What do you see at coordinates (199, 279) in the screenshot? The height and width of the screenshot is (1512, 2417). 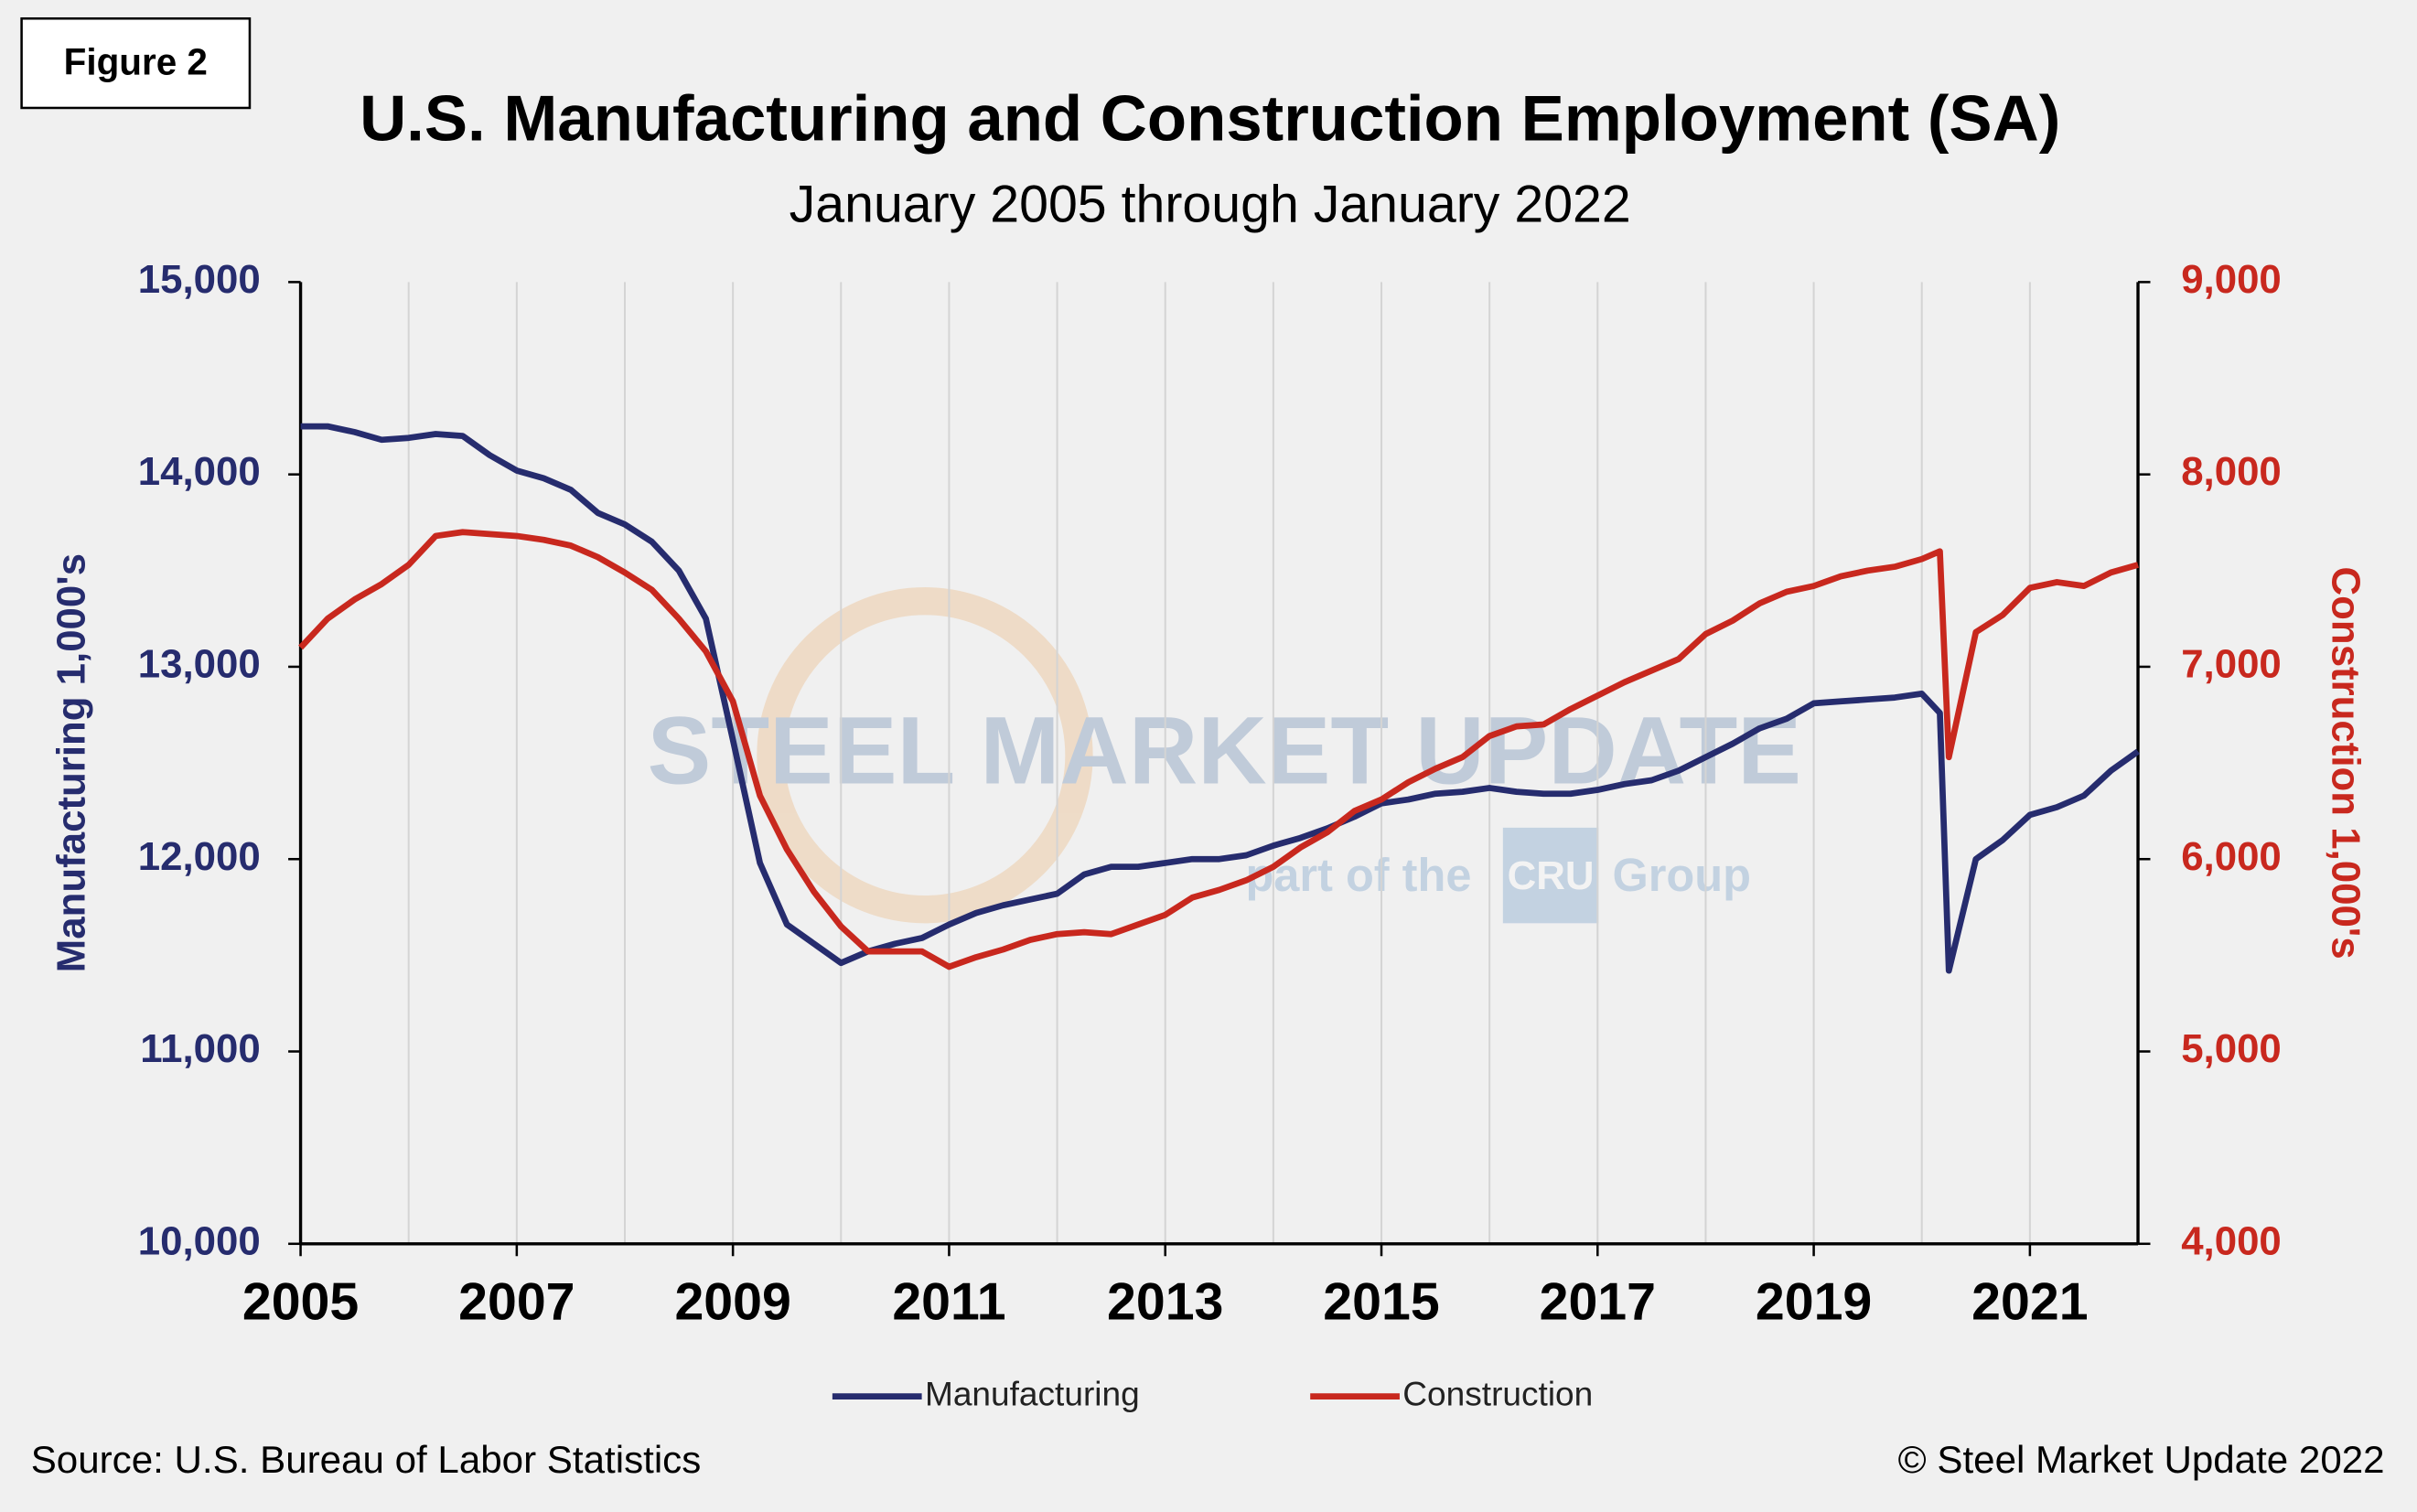 I see `y-tick-label: 15,000` at bounding box center [199, 279].